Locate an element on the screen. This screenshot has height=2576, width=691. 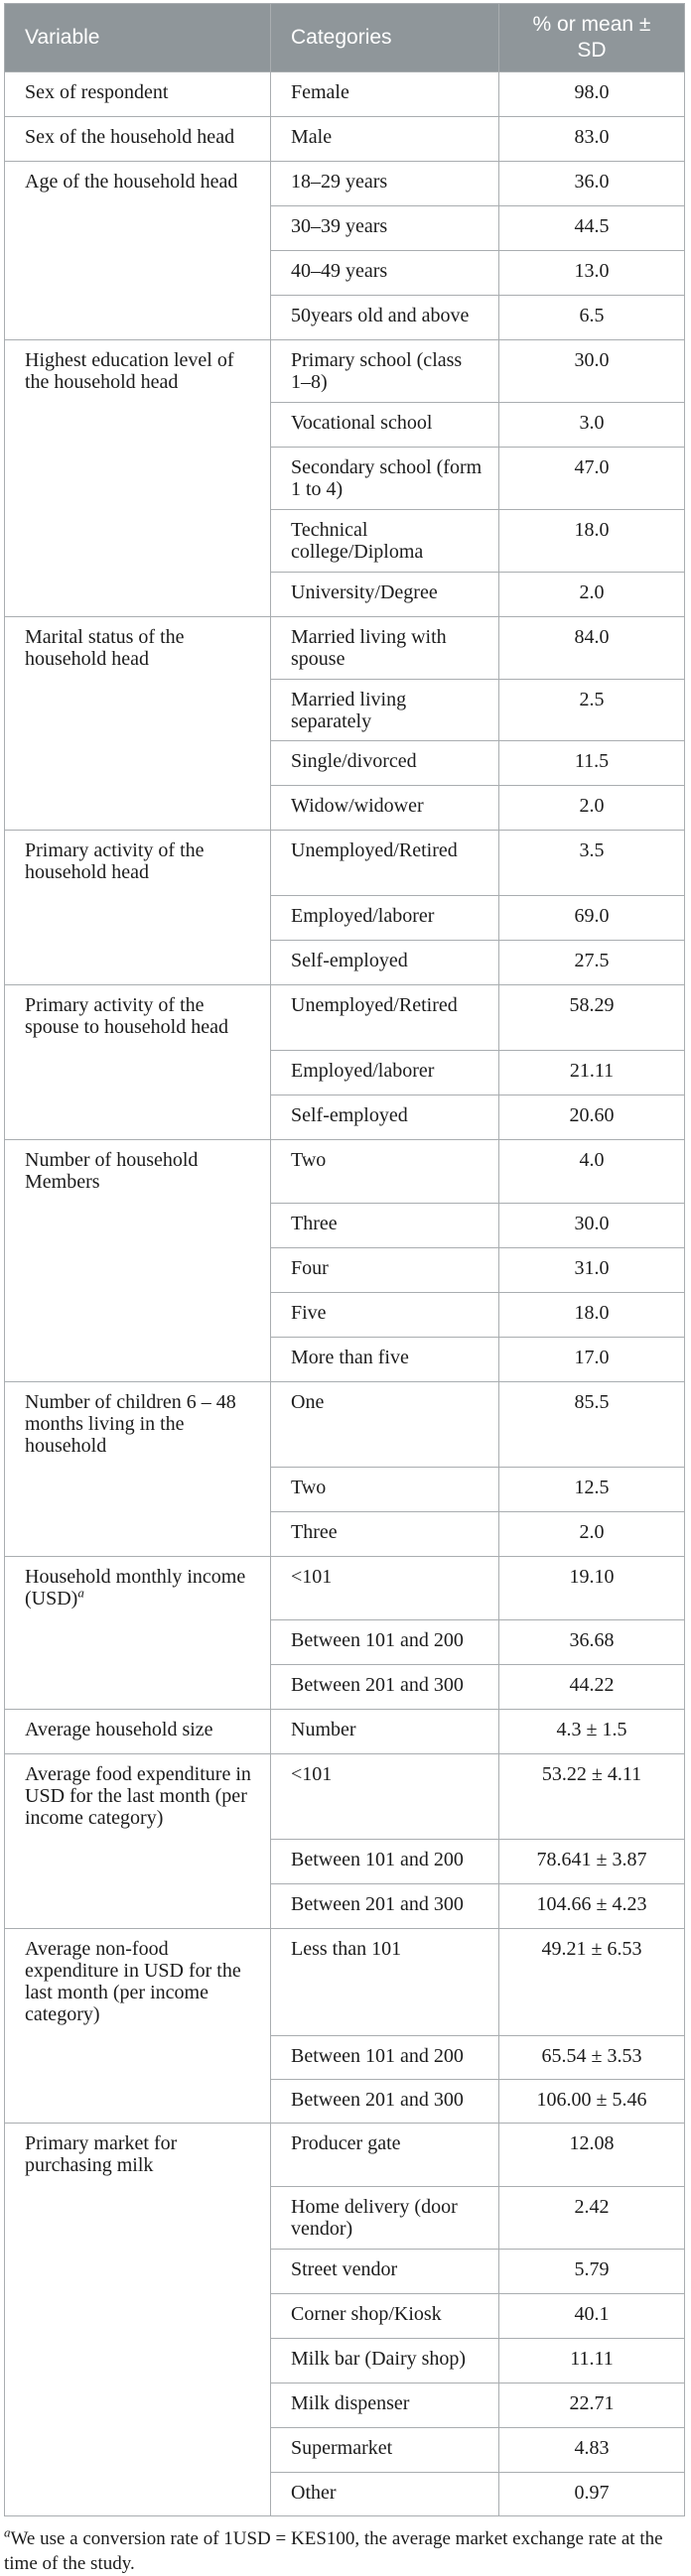
category-cell: Technical college/Diploma is located at coordinates (384, 541).